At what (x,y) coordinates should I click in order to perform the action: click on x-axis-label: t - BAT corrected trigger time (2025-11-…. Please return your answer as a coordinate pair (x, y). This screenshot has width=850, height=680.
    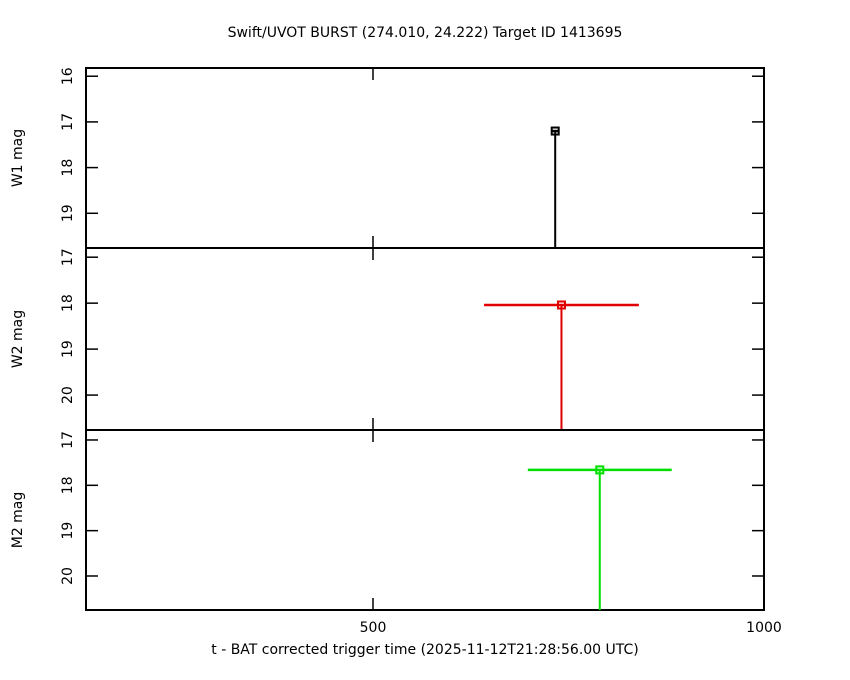
    Looking at the image, I should click on (425, 650).